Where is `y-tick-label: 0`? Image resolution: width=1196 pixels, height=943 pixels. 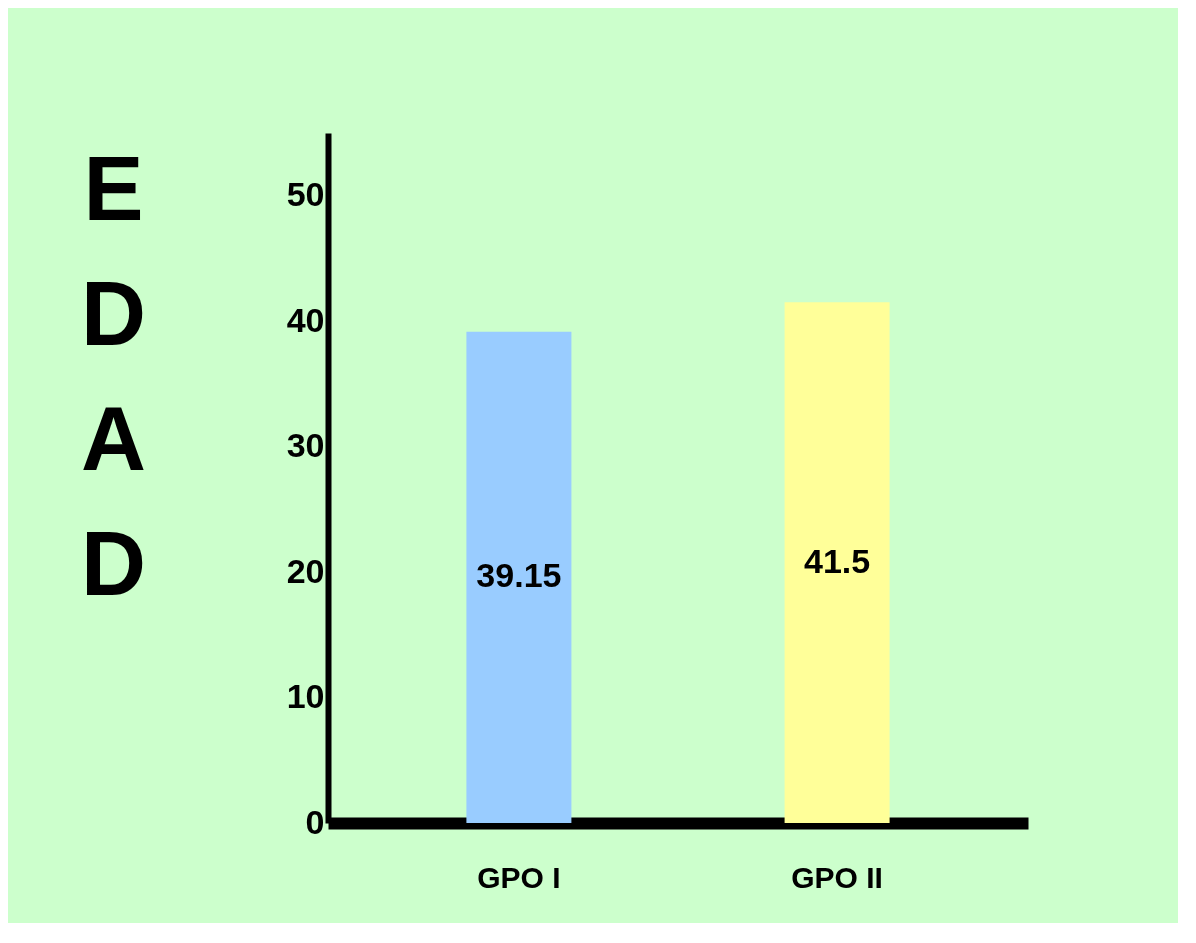
y-tick-label: 0 is located at coordinates (315, 821).